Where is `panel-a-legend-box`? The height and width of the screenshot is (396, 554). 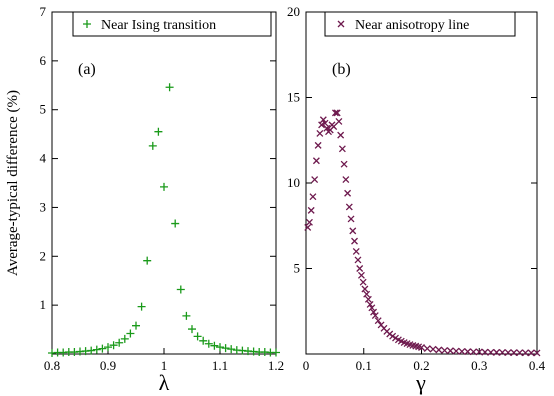 panel-a-legend-box is located at coordinates (172, 24).